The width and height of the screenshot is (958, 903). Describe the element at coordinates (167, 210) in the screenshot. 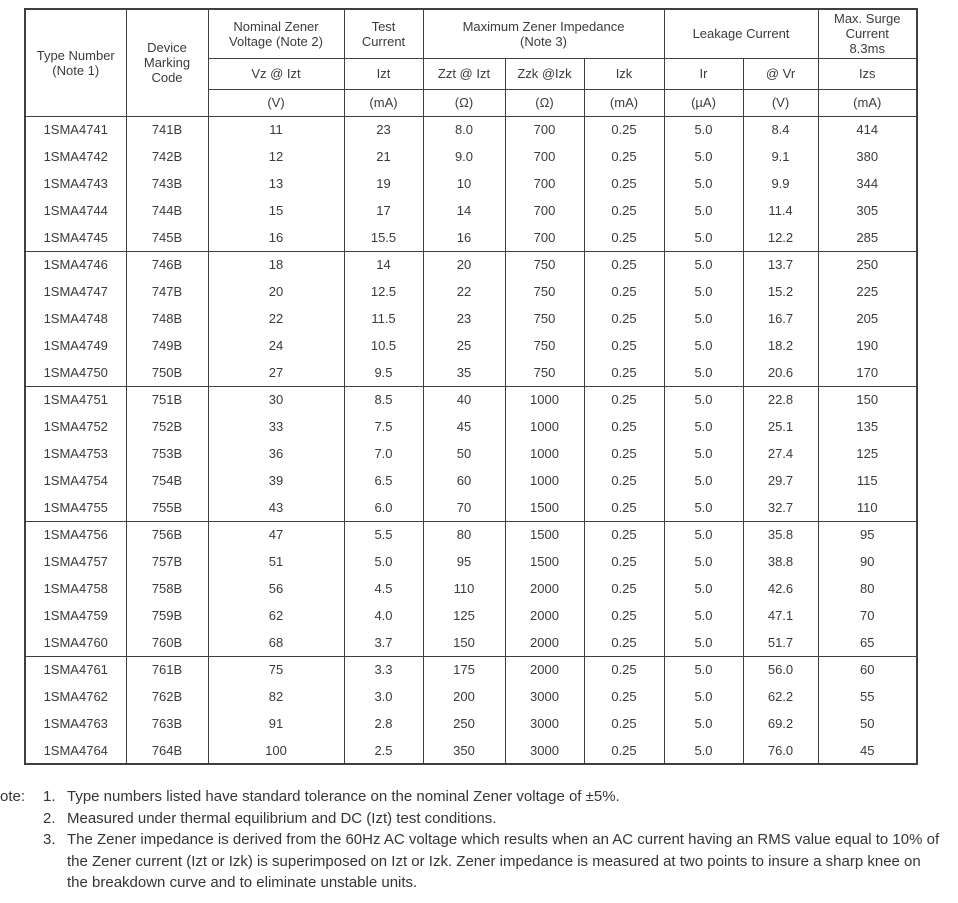

I see `table-cell: 744B` at that location.